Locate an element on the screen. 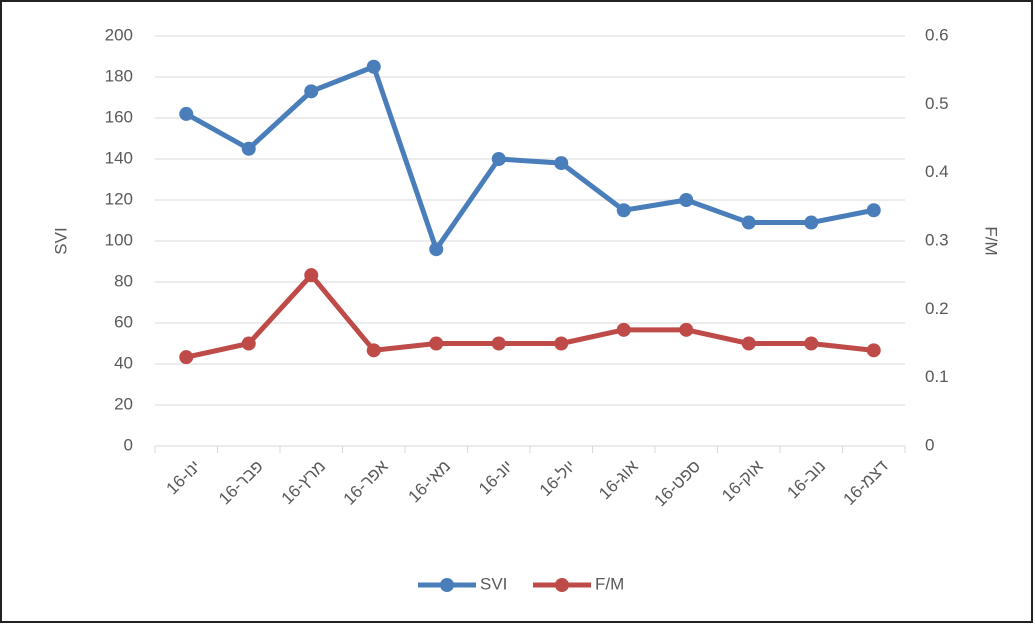 Image resolution: width=1035 pixels, height=625 pixels. y-tick-label: 180 is located at coordinates (119, 75).